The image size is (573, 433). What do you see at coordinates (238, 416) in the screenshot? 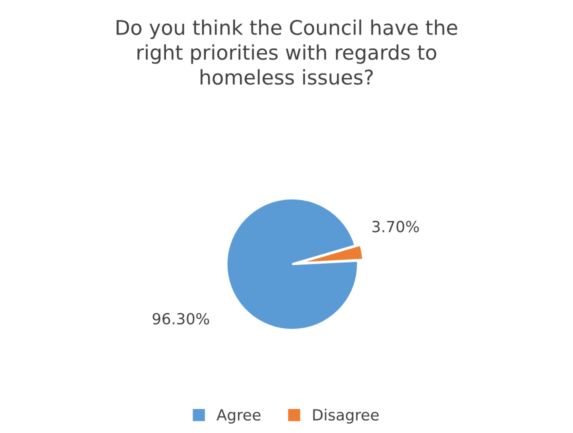
I see `legend-label: Agree` at bounding box center [238, 416].